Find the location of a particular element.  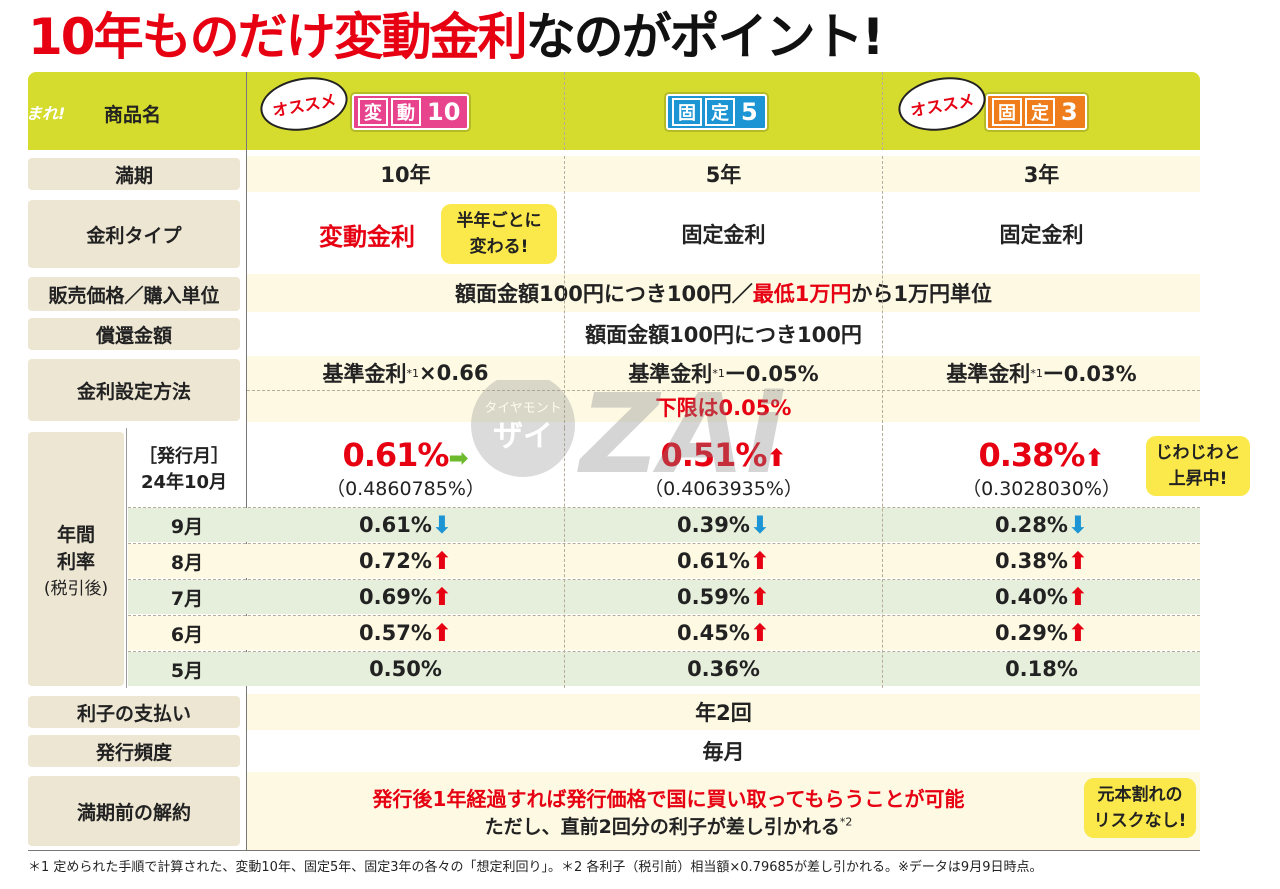

month-rate-value: 0.18% is located at coordinates (1041, 669).